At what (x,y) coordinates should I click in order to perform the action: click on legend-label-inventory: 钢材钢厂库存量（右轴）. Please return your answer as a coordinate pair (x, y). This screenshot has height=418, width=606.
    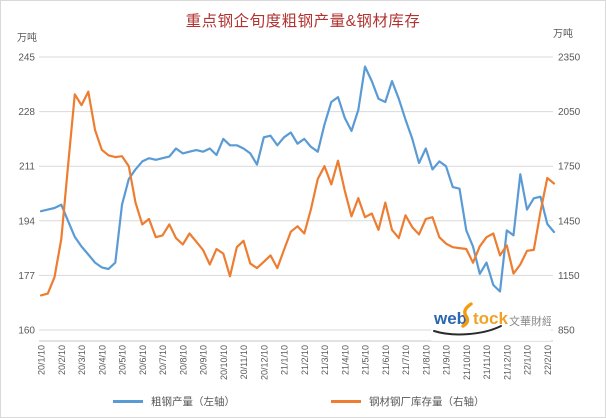
    Looking at the image, I should click on (427, 401).